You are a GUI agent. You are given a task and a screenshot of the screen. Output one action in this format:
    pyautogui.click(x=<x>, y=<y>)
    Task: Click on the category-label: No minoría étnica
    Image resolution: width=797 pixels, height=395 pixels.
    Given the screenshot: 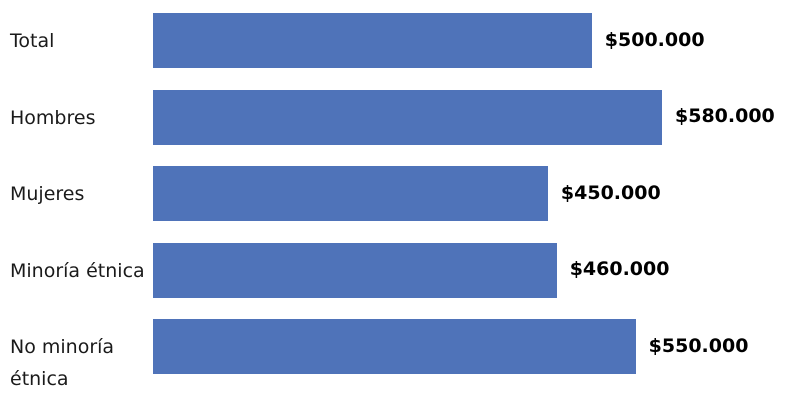 What is the action you would take?
    pyautogui.click(x=62, y=363)
    